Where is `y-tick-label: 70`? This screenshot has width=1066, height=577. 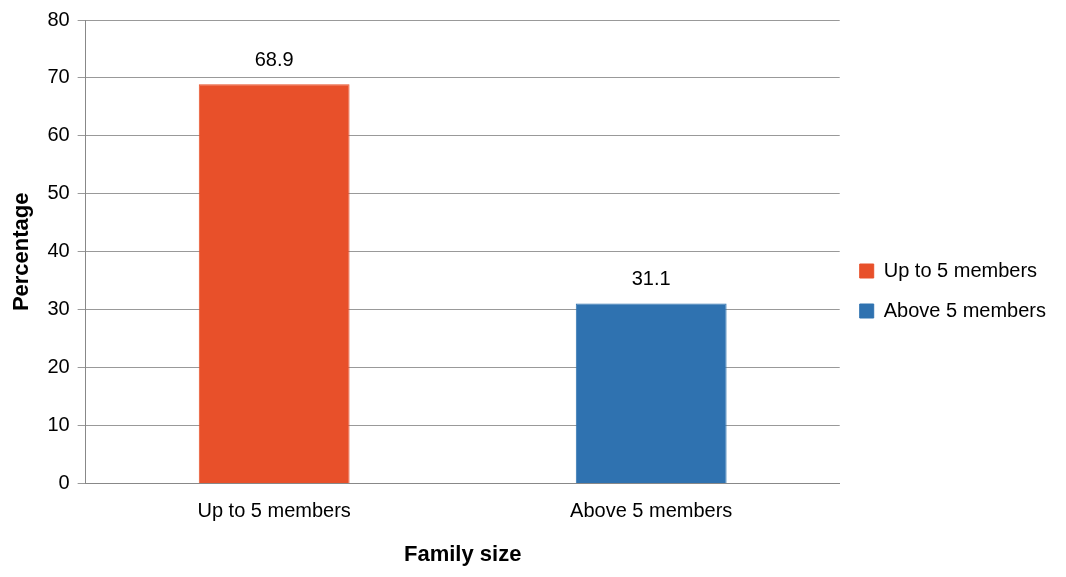
y-tick-label: 70 is located at coordinates (58, 76).